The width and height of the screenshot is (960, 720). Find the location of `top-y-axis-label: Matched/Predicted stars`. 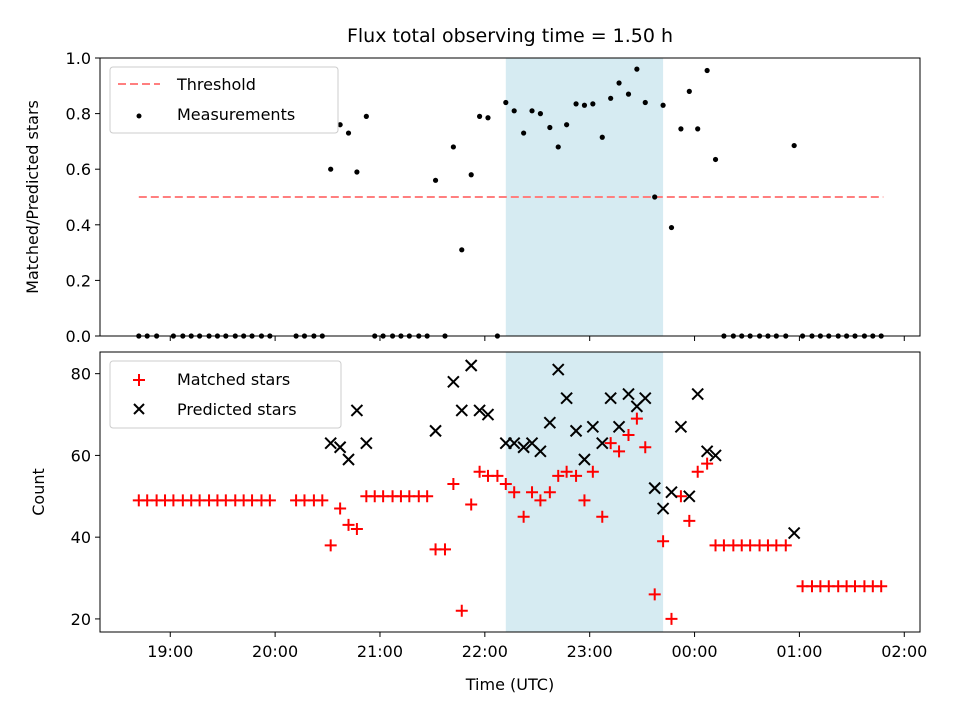

top-y-axis-label: Matched/Predicted stars is located at coordinates (32, 197).